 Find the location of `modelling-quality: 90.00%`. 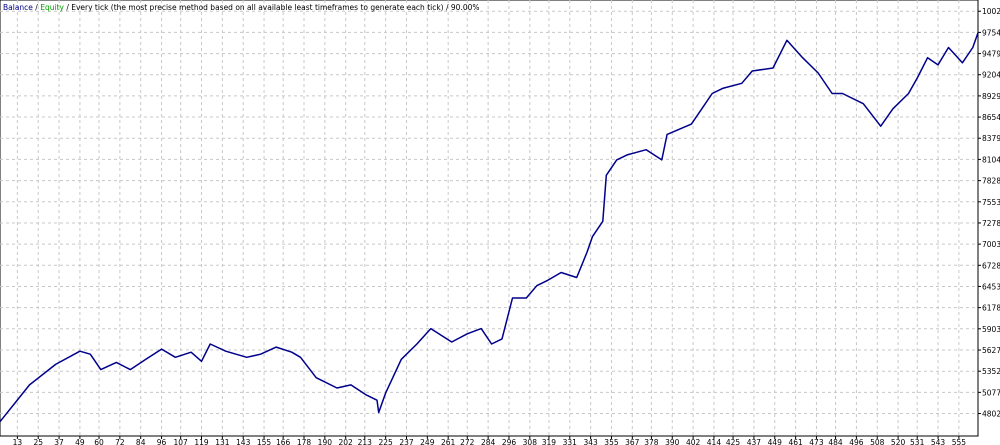

modelling-quality: 90.00% is located at coordinates (465, 7).